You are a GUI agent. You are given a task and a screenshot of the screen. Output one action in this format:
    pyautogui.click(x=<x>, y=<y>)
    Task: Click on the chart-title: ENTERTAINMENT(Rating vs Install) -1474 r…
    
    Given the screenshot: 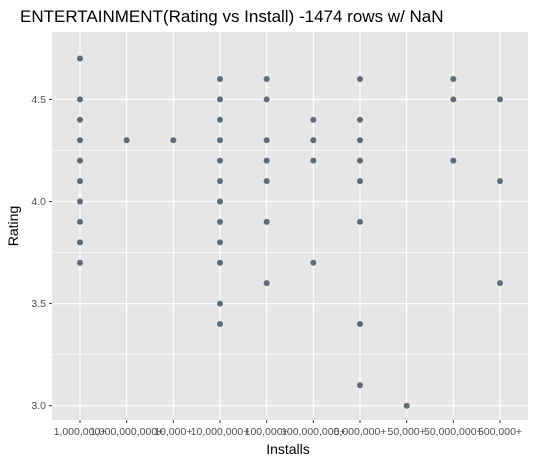 What is the action you would take?
    pyautogui.click(x=232, y=16)
    